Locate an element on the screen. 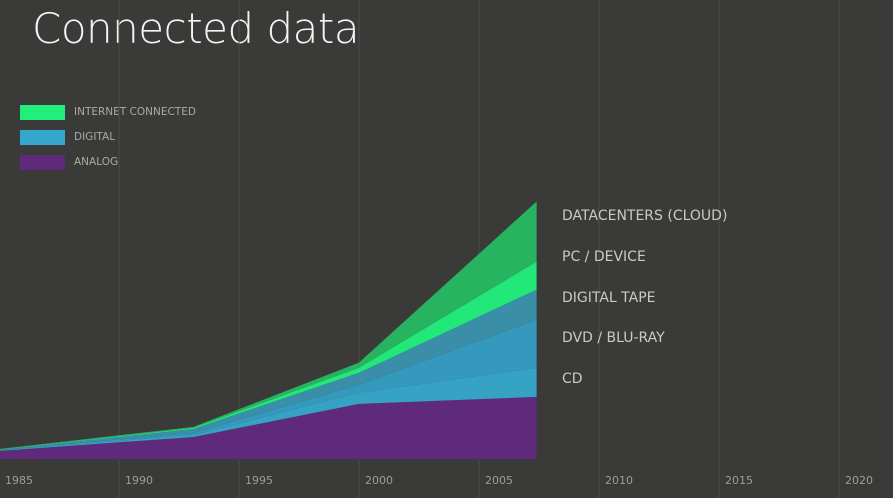  x-tick-label: 2005 is located at coordinates (499, 480).